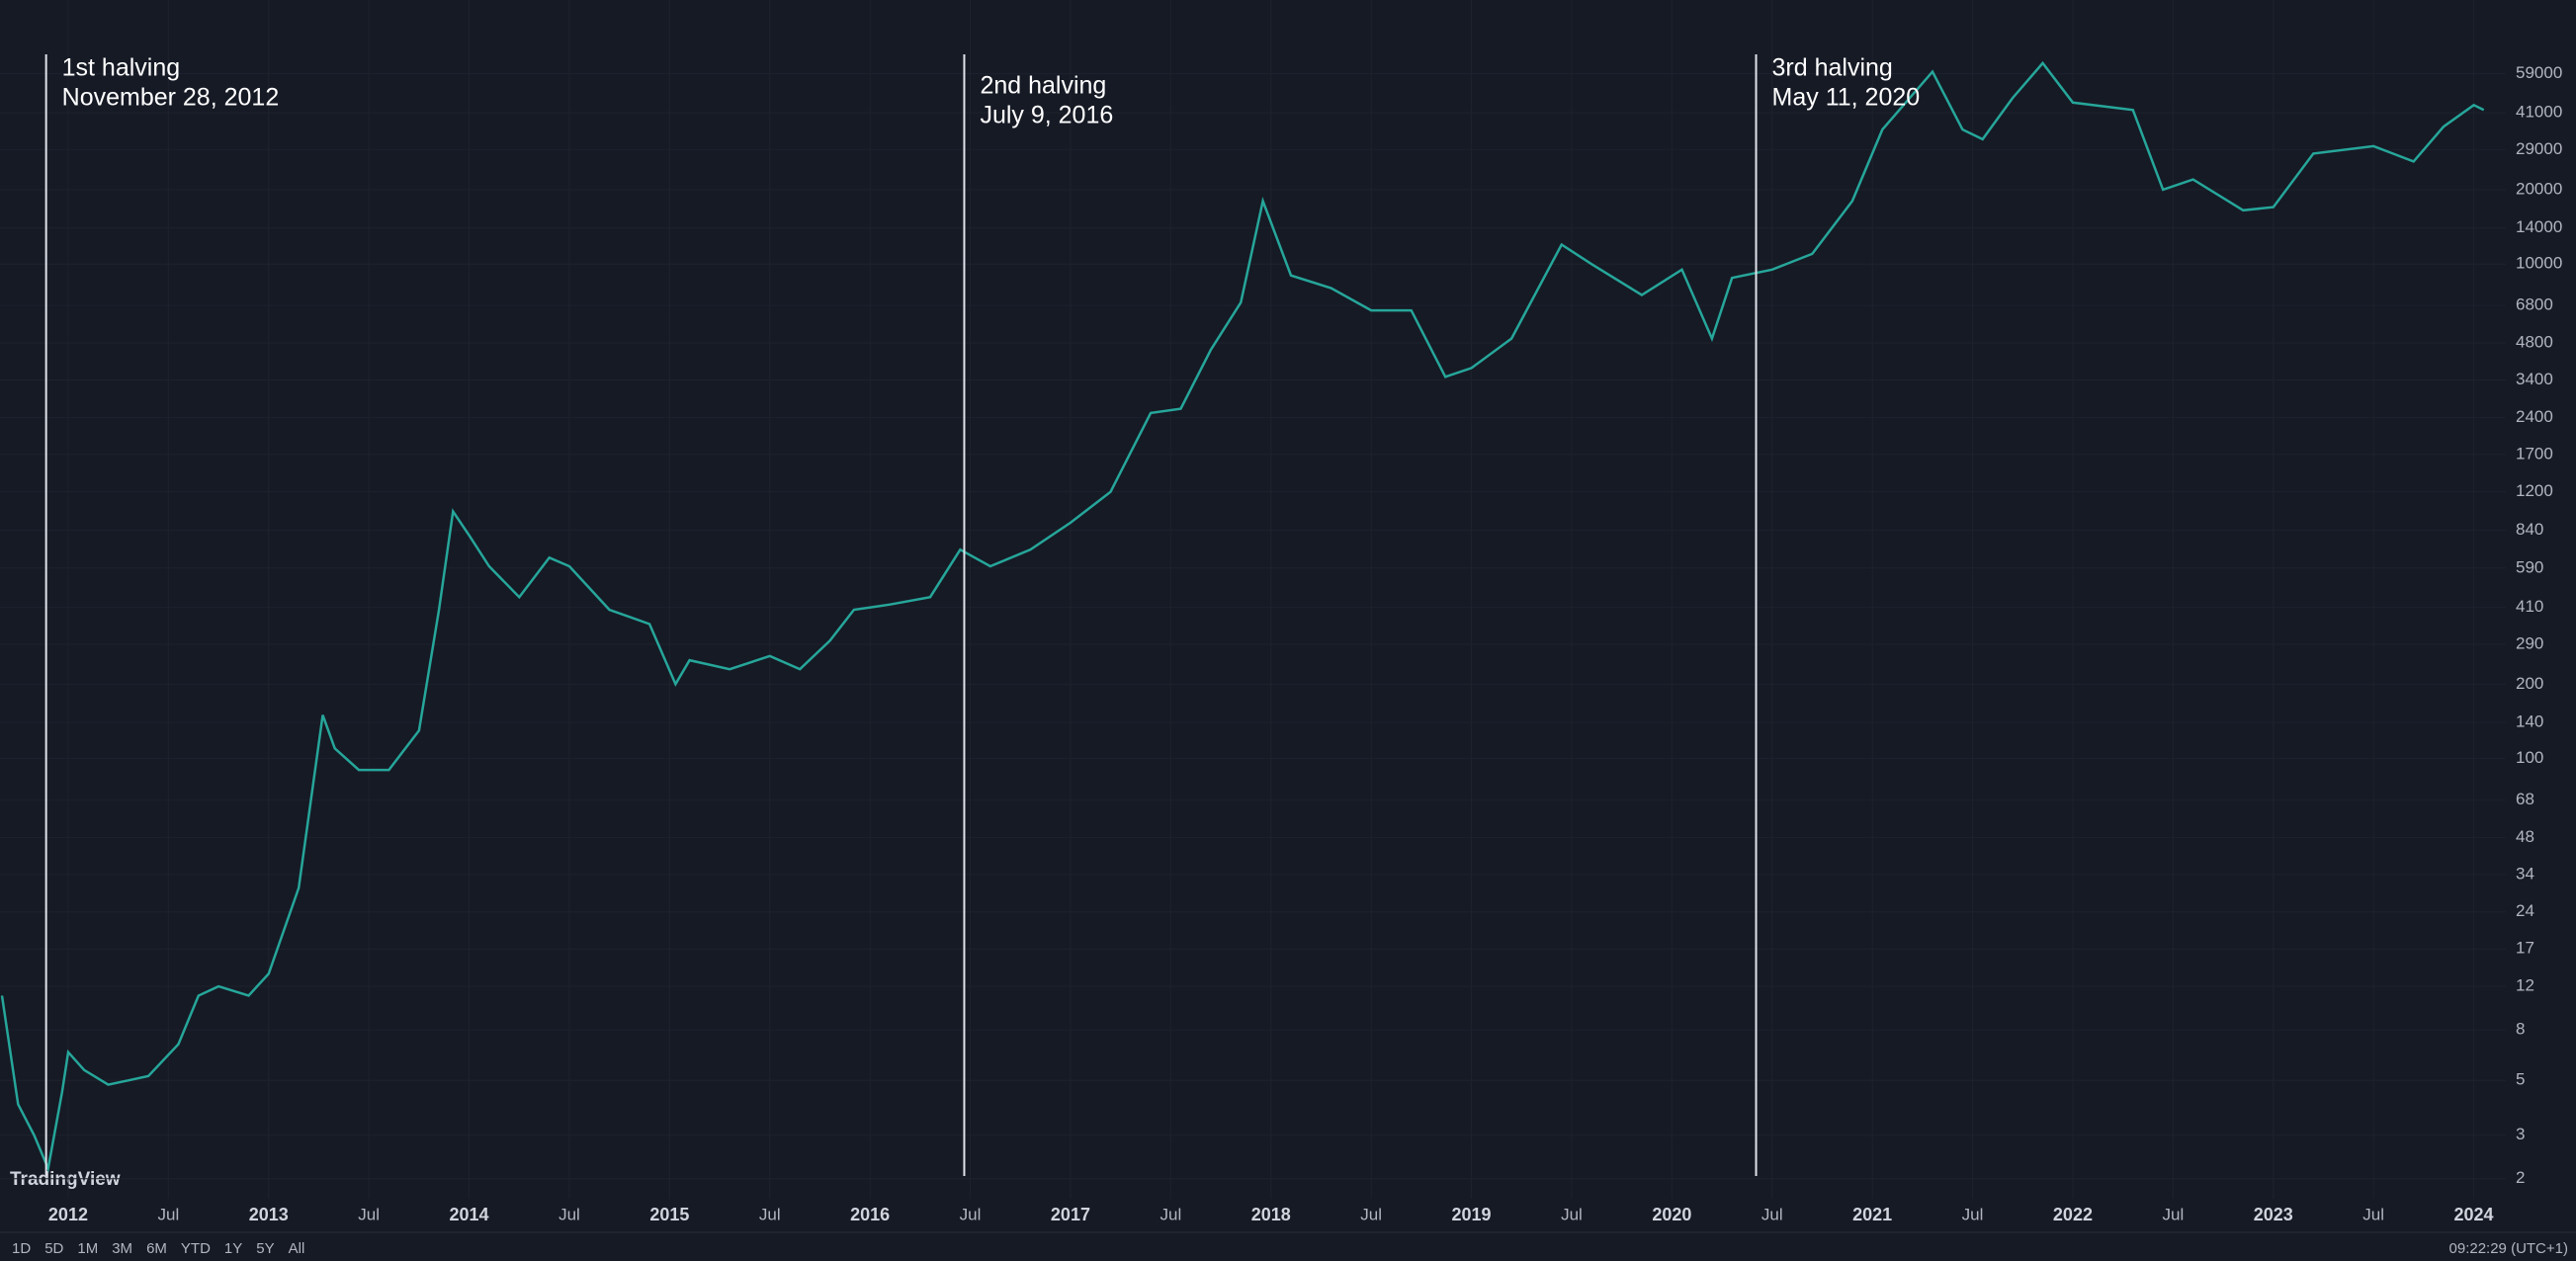 This screenshot has height=1261, width=2576. What do you see at coordinates (121, 68) in the screenshot?
I see `halving-label: 1st halving` at bounding box center [121, 68].